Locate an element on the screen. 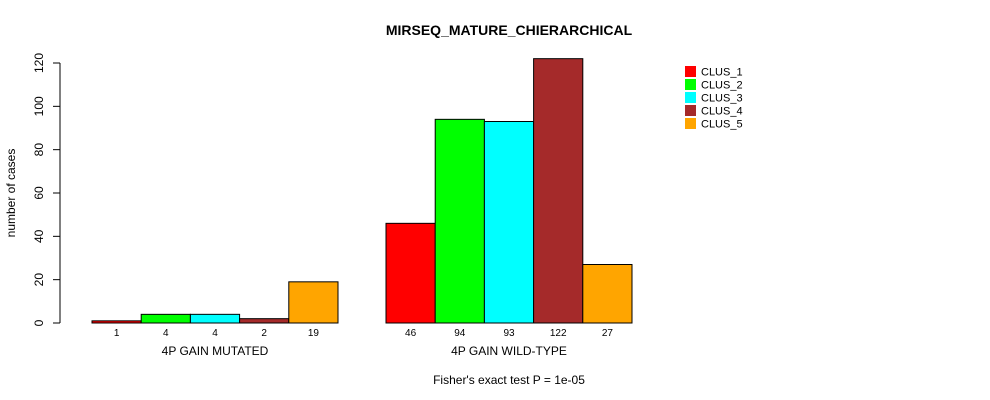  bar-count-label: 1 is located at coordinates (117, 333).